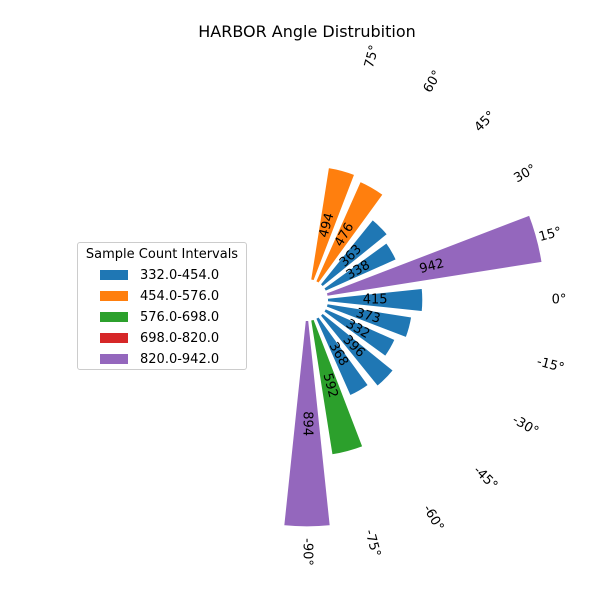 This screenshot has height=600, width=600. What do you see at coordinates (327, 225) in the screenshot?
I see `bar-value-label: 494` at bounding box center [327, 225].